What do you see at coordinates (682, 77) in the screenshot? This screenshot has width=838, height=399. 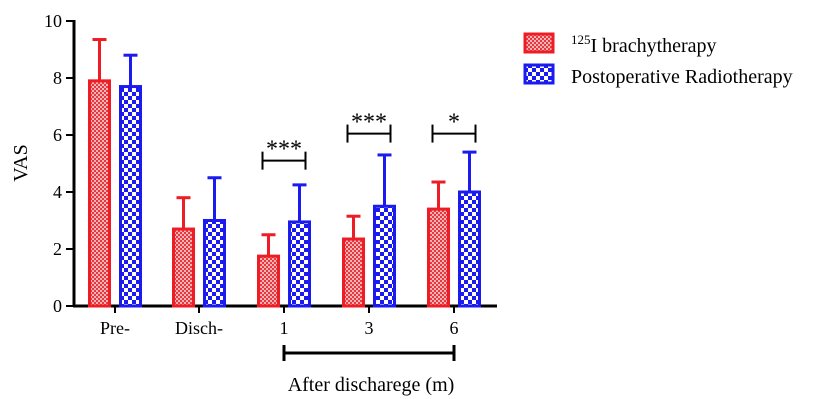 I see `legend-label-radiotherapy: Postoperative Radiotherapy` at bounding box center [682, 77].